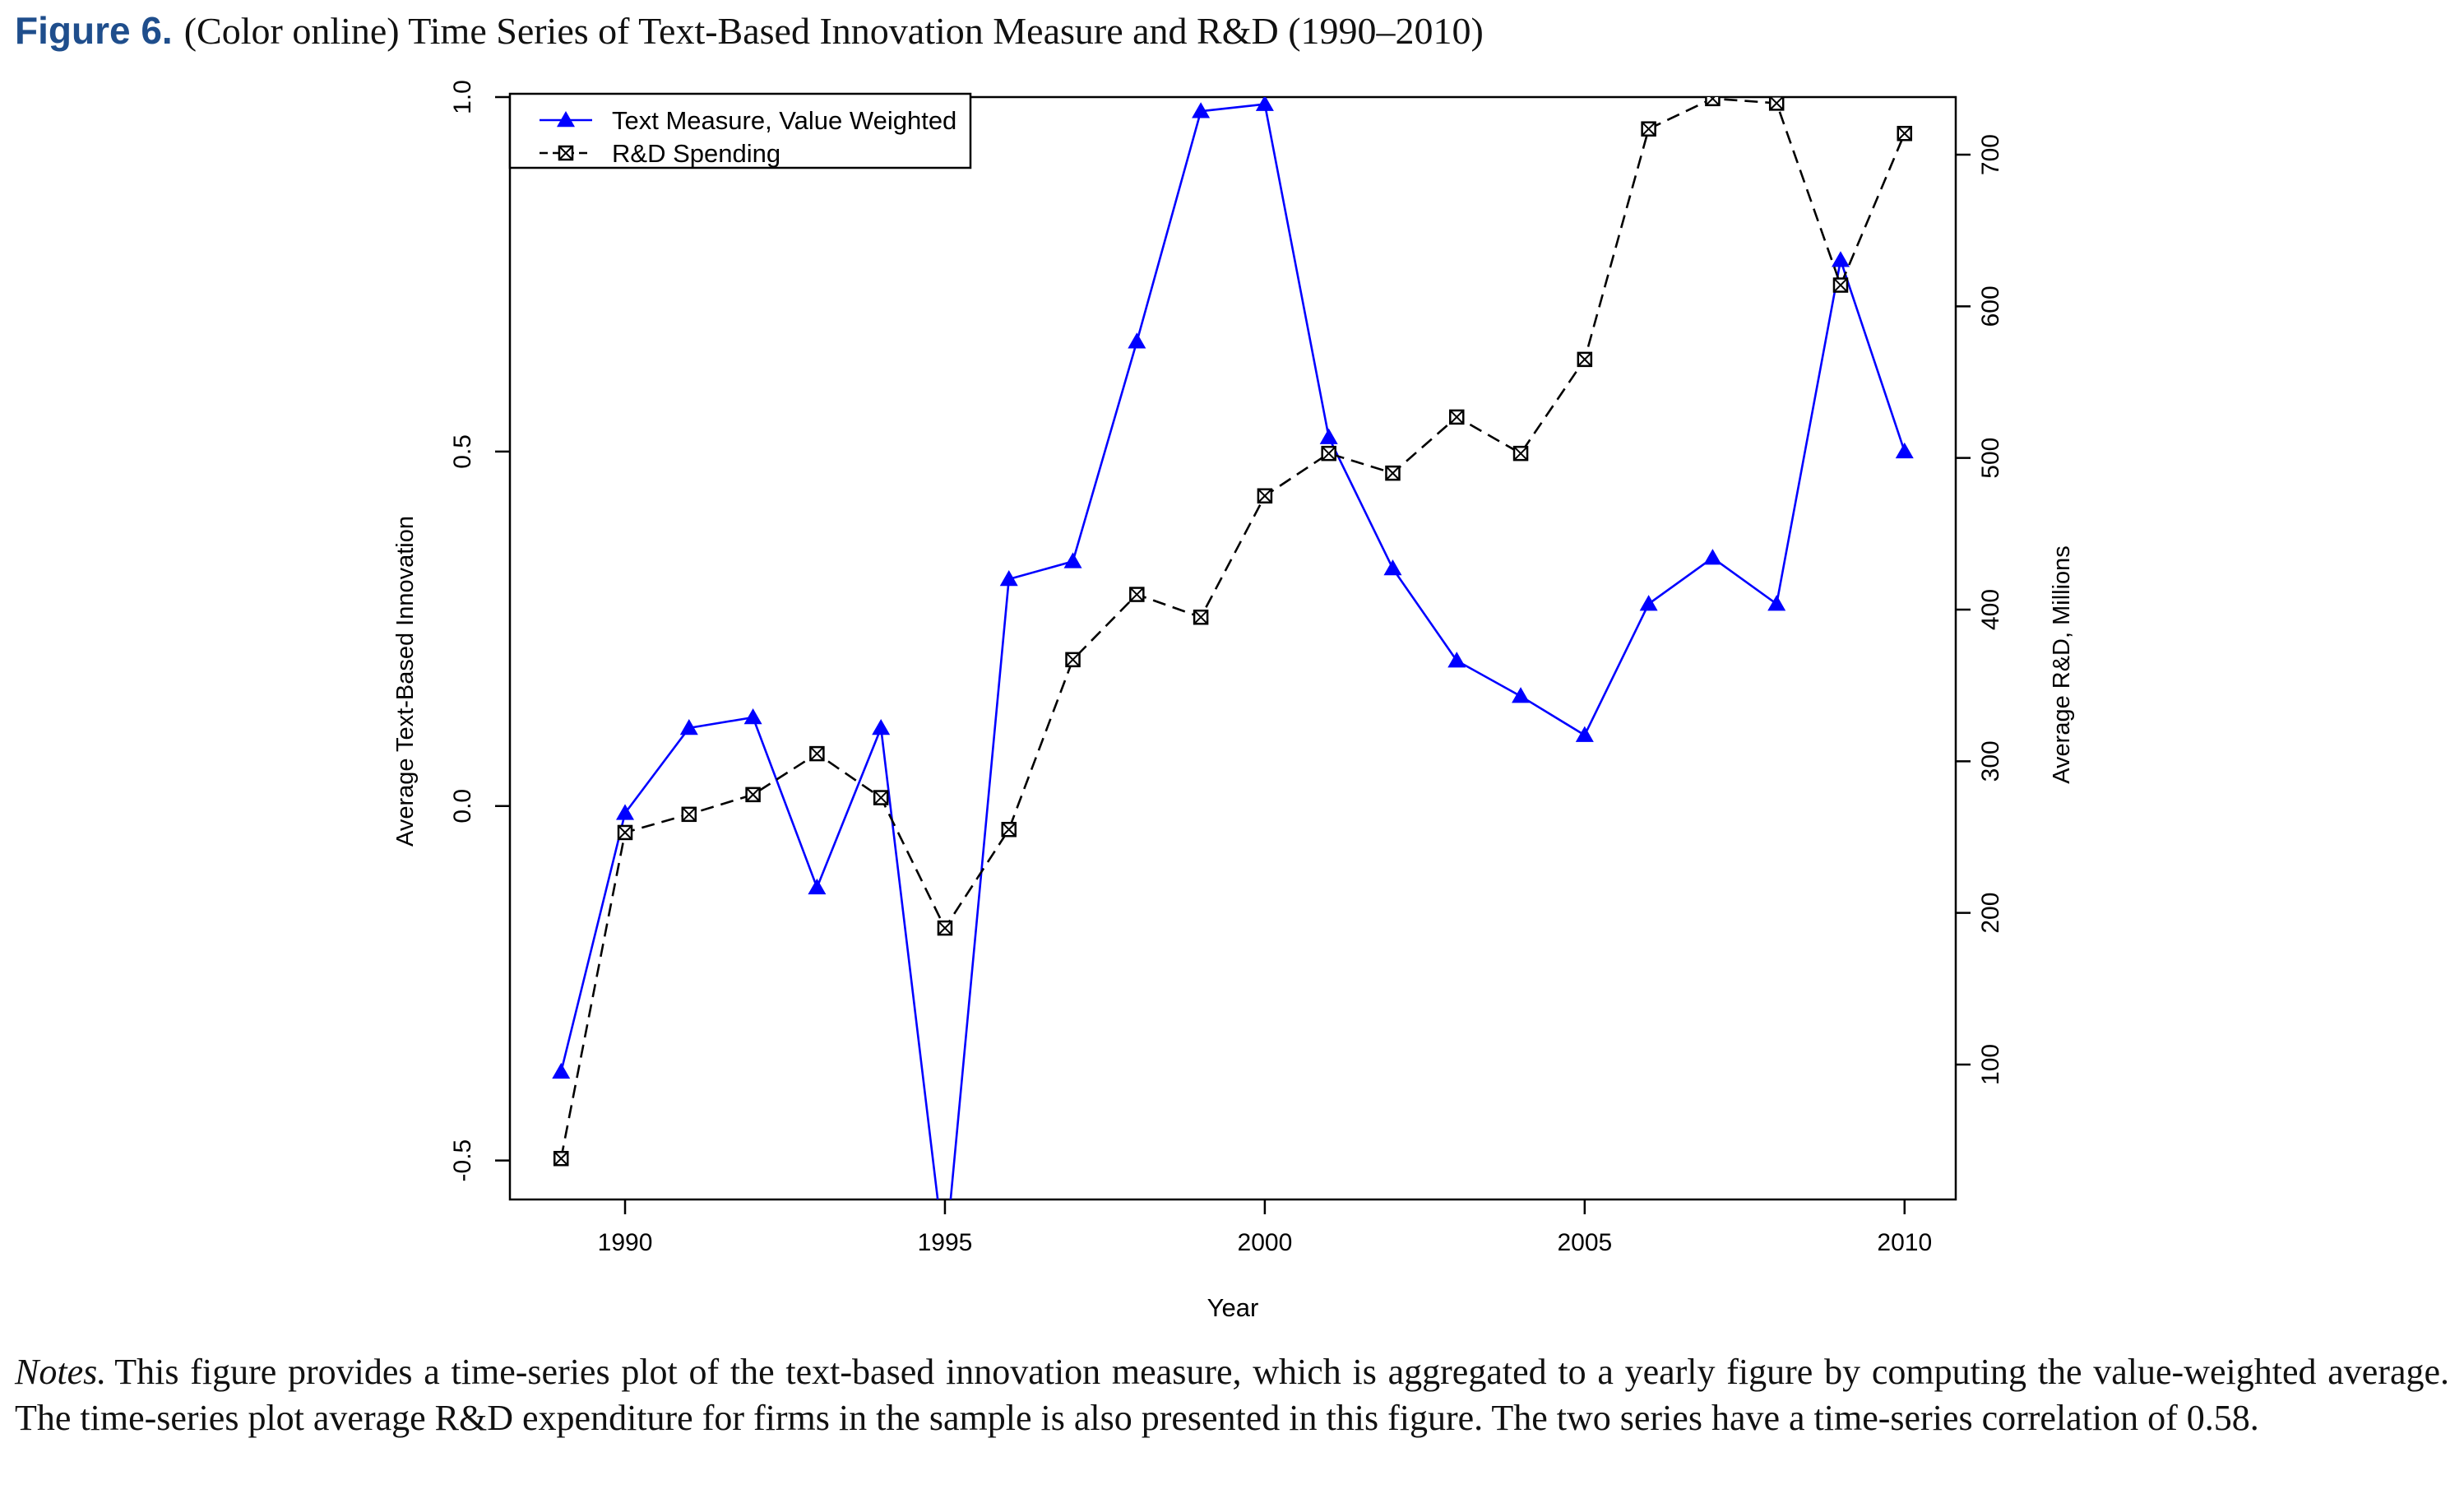 Image resolution: width=2464 pixels, height=1494 pixels. What do you see at coordinates (2062, 664) in the screenshot?
I see `y2-axis-label: Average R&D, Millions` at bounding box center [2062, 664].